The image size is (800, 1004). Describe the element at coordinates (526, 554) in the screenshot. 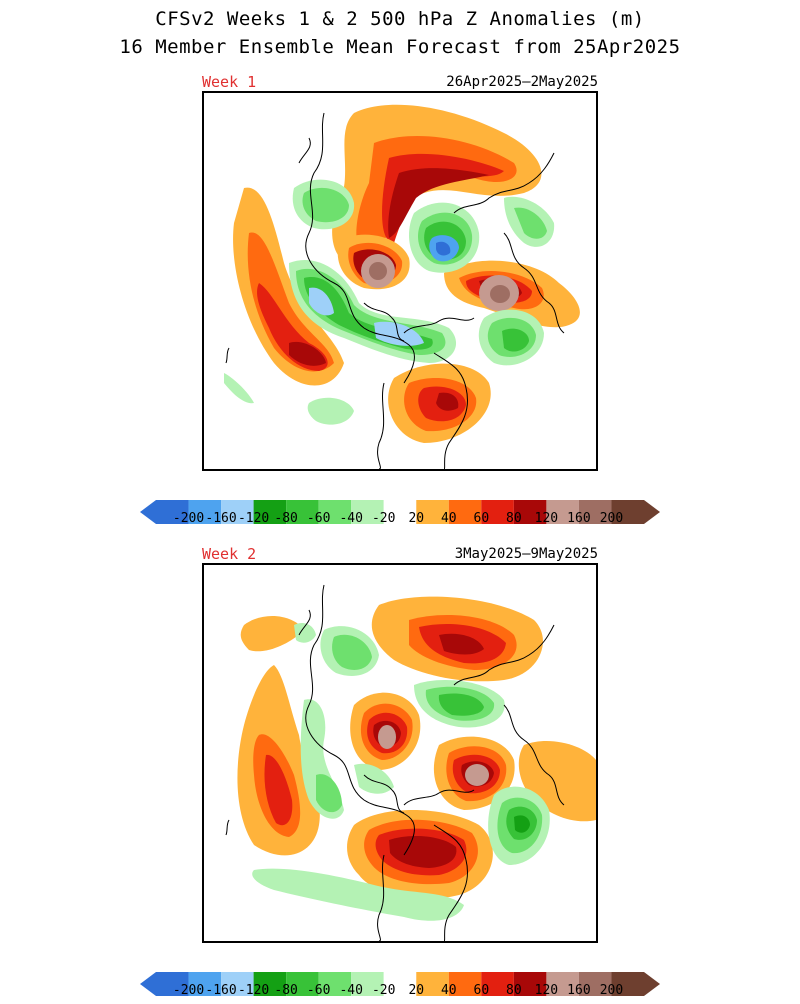

I see `week2-dates: 3May2025–9May2025` at that location.